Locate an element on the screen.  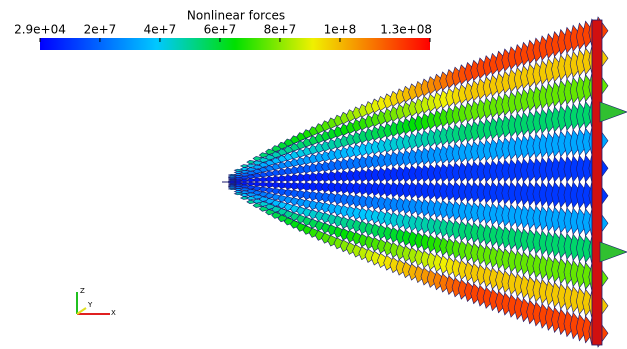
colorbar-tick-label: 2.9e+04 is located at coordinates (40, 30).